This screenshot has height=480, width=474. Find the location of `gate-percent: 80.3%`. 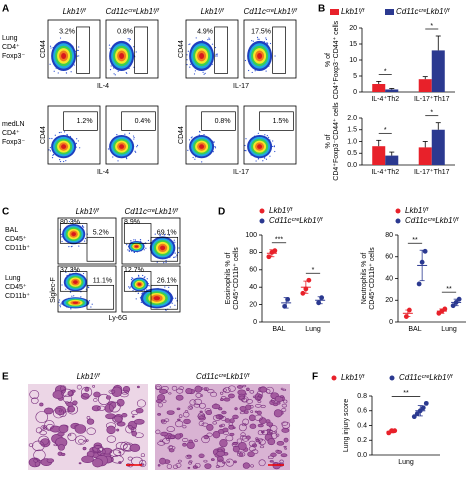

gate-percent: 80.3% is located at coordinates (70, 222).